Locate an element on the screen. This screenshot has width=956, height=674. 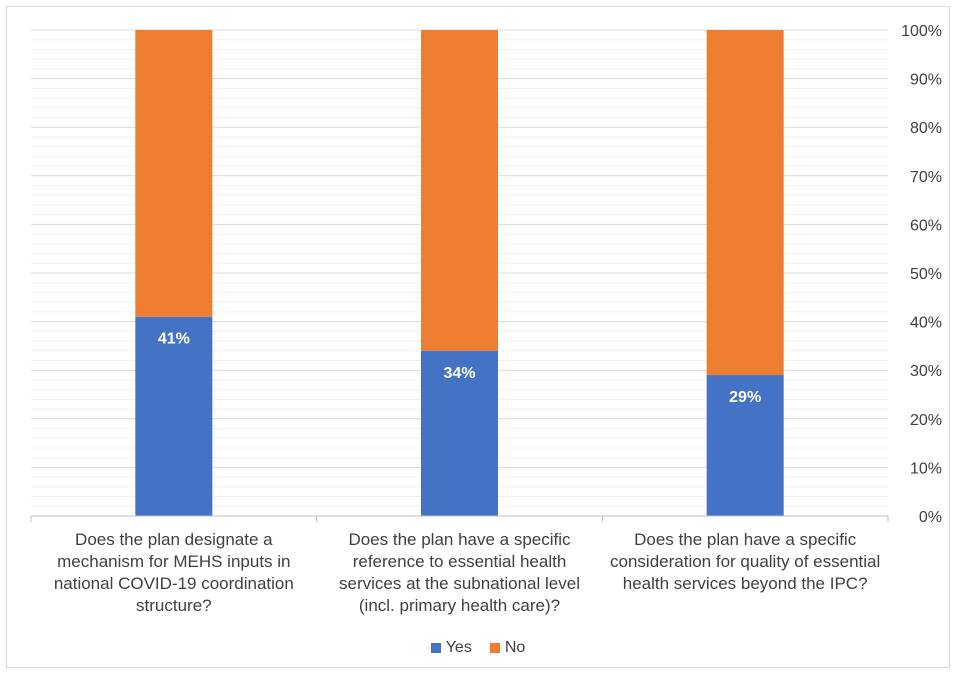
y-tick-label: 50% is located at coordinates (926, 274).